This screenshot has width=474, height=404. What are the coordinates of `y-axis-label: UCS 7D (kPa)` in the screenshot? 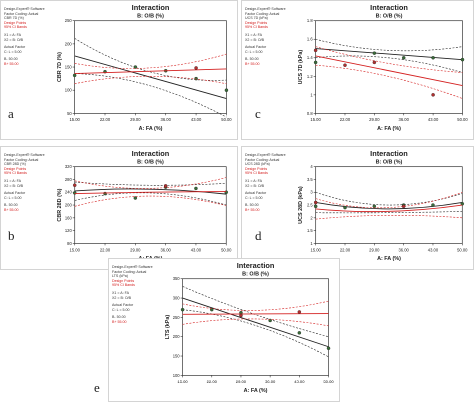 It's located at (301, 67).